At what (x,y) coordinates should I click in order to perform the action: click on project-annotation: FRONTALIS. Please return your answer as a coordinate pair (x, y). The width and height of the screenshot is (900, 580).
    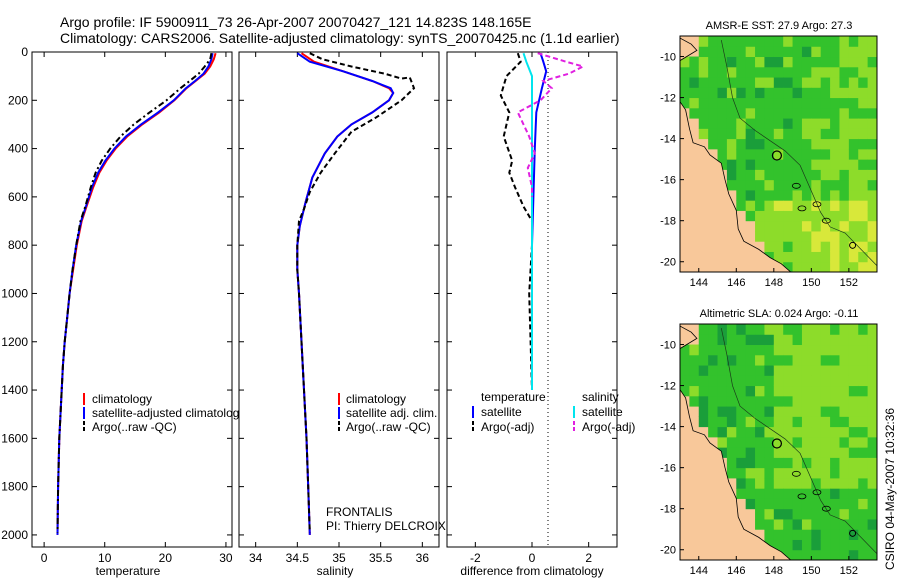
    Looking at the image, I should click on (359, 512).